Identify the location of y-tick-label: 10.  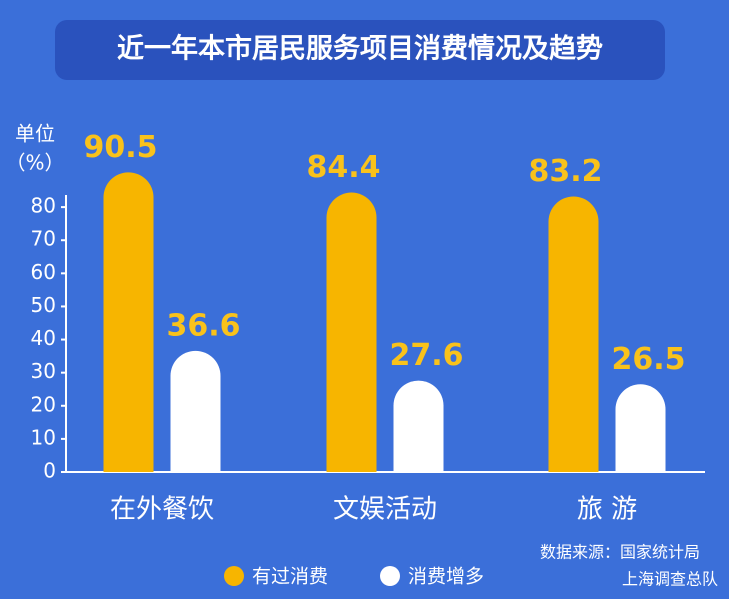
(43, 437).